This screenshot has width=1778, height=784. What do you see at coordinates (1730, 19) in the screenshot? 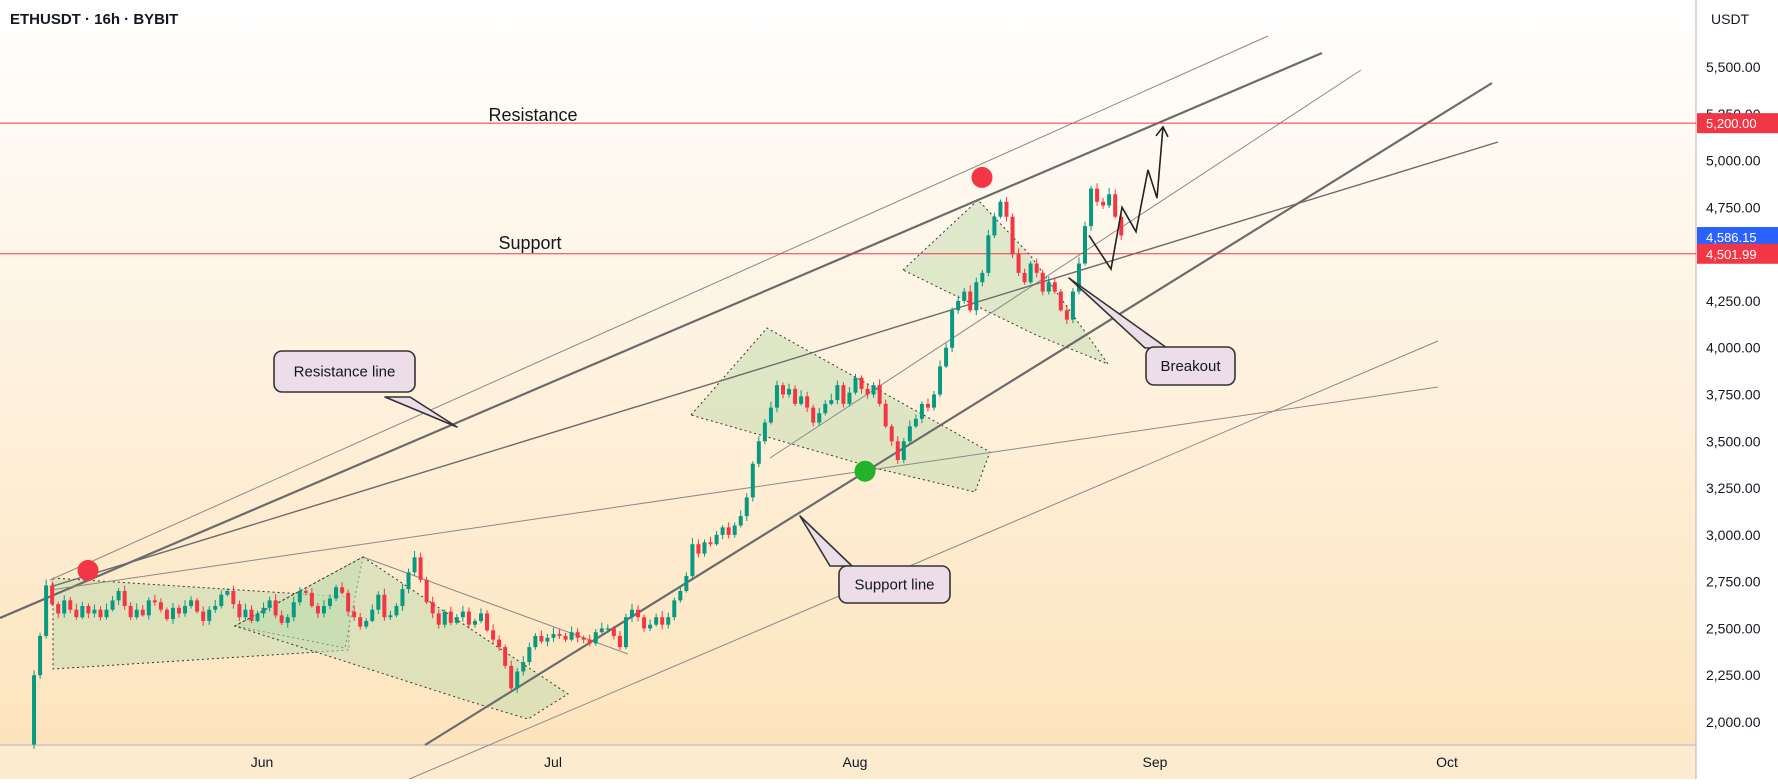
I see `currency-selector: USDT` at bounding box center [1730, 19].